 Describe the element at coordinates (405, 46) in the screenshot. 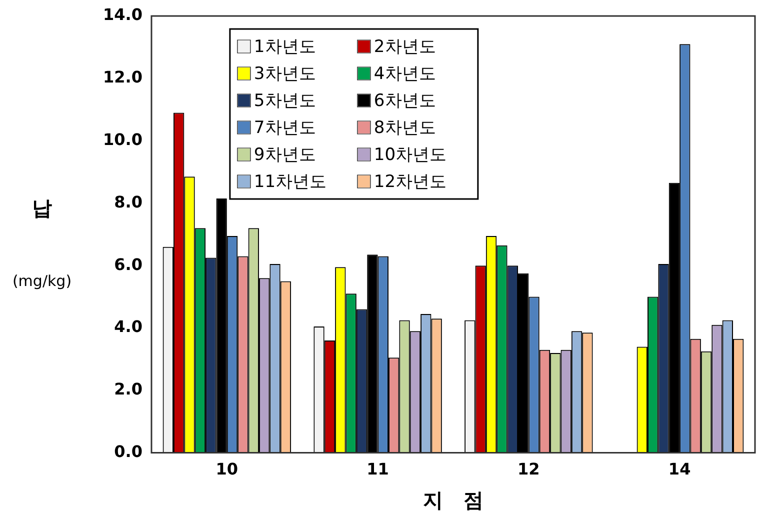

I see `legend-label: 2차년도` at that location.